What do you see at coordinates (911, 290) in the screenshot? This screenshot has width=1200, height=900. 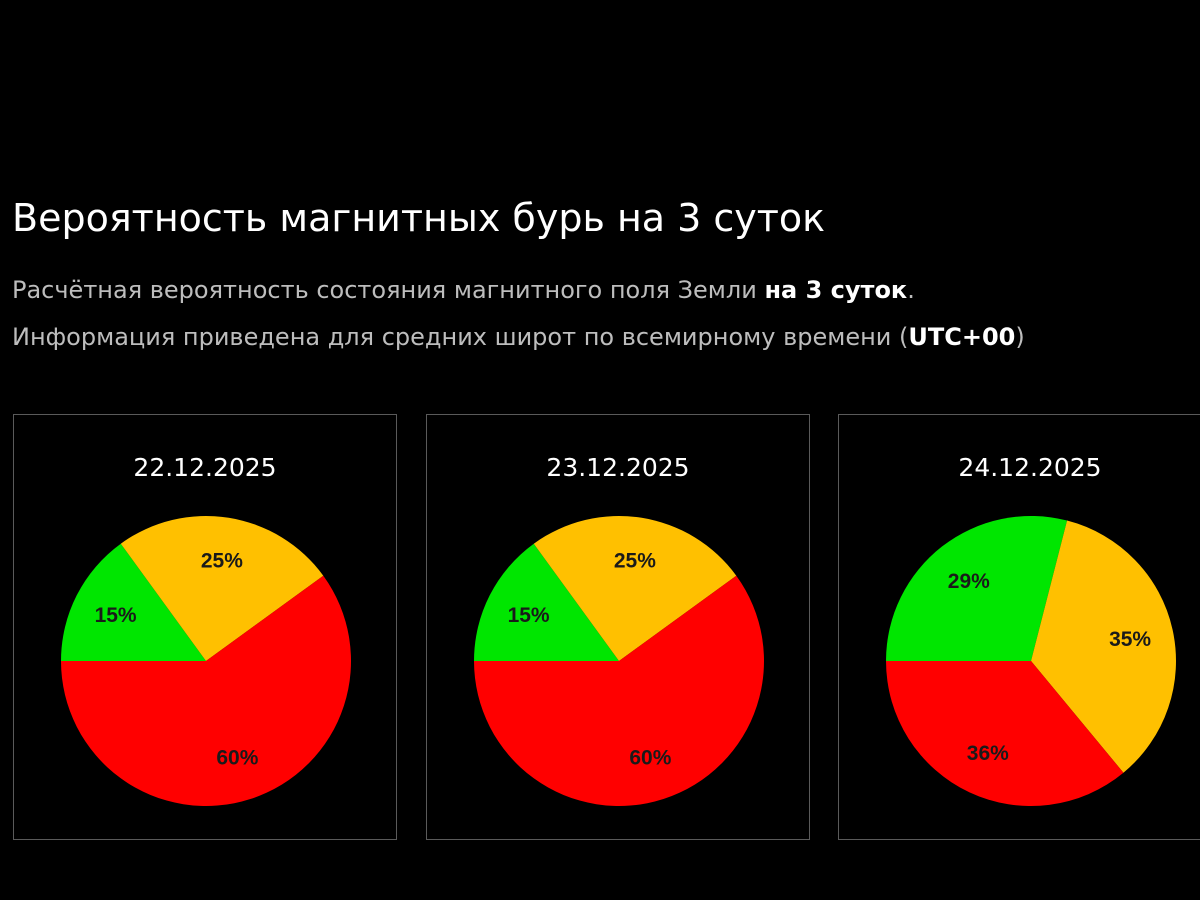 I see `subtitle-line-1-end: .` at bounding box center [911, 290].